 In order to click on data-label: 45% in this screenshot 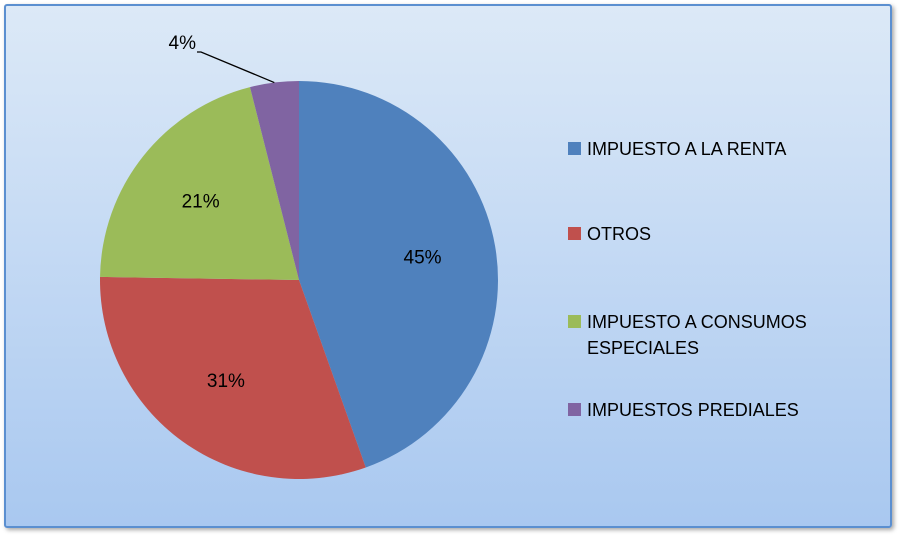, I will do `click(423, 258)`.